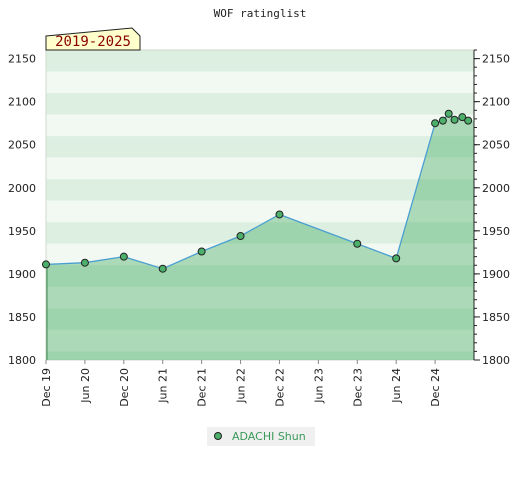 The height and width of the screenshot is (480, 520). Describe the element at coordinates (202, 387) in the screenshot. I see `x-tick-label: Dec 21` at that location.